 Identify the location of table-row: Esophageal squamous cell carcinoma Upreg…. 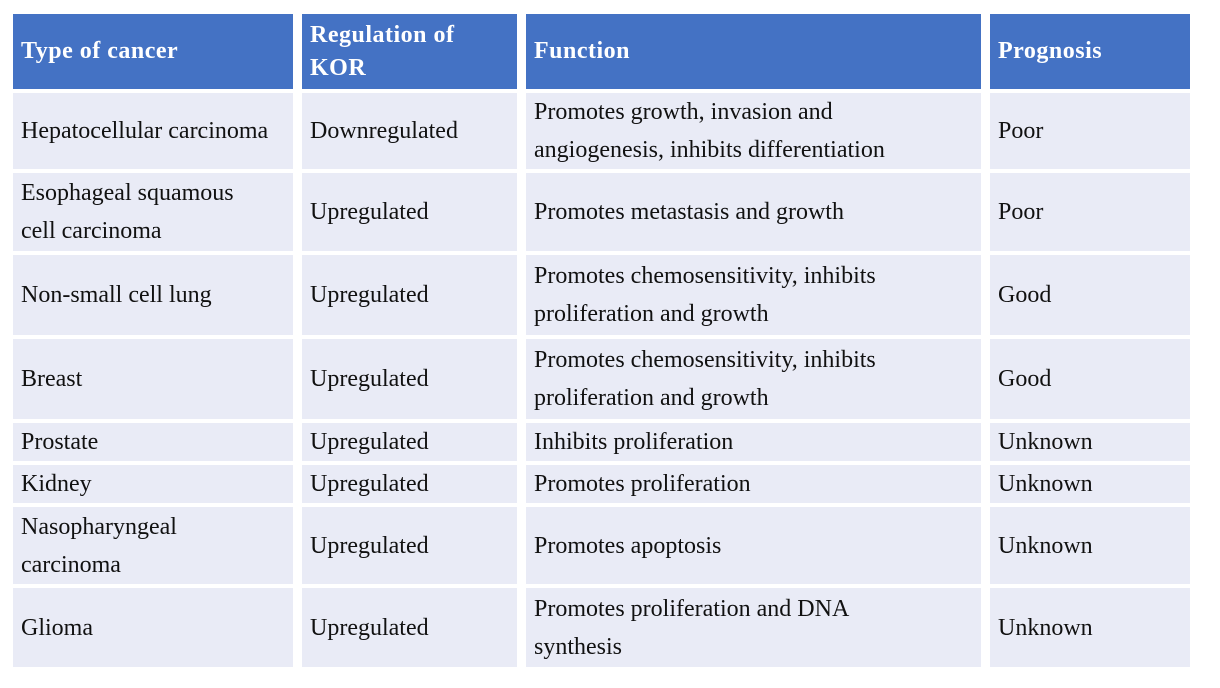
(601, 212).